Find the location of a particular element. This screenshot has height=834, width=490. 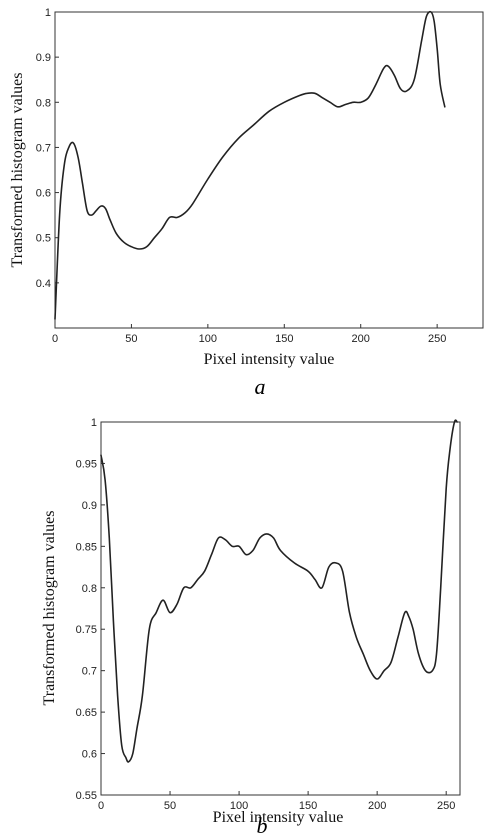

y-tick-label-b: 0.6 is located at coordinates (89, 755).